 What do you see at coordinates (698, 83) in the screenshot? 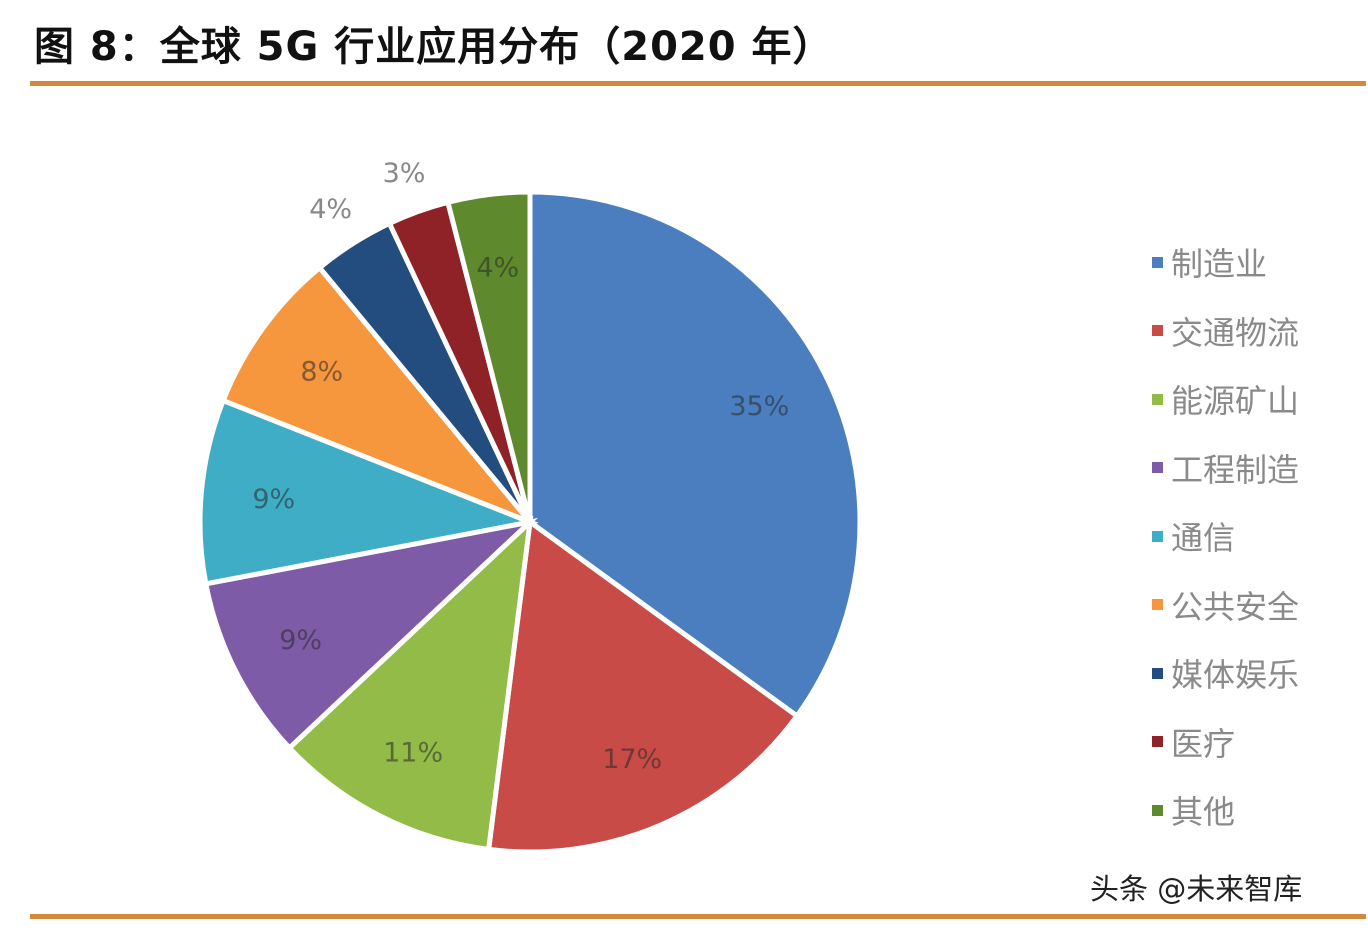
I see `top-divider` at bounding box center [698, 83].